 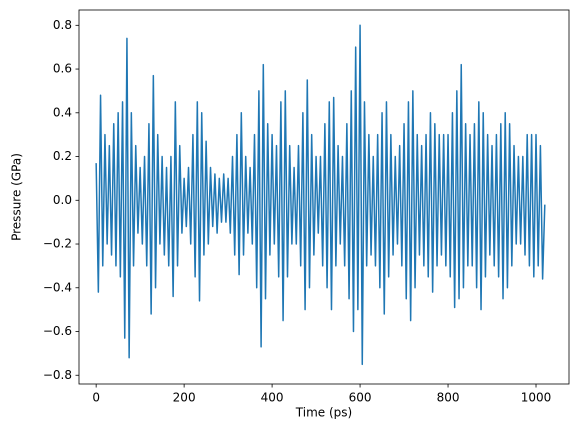 I want to click on y-axis-label: Pressure (GPa), so click(x=17, y=197).